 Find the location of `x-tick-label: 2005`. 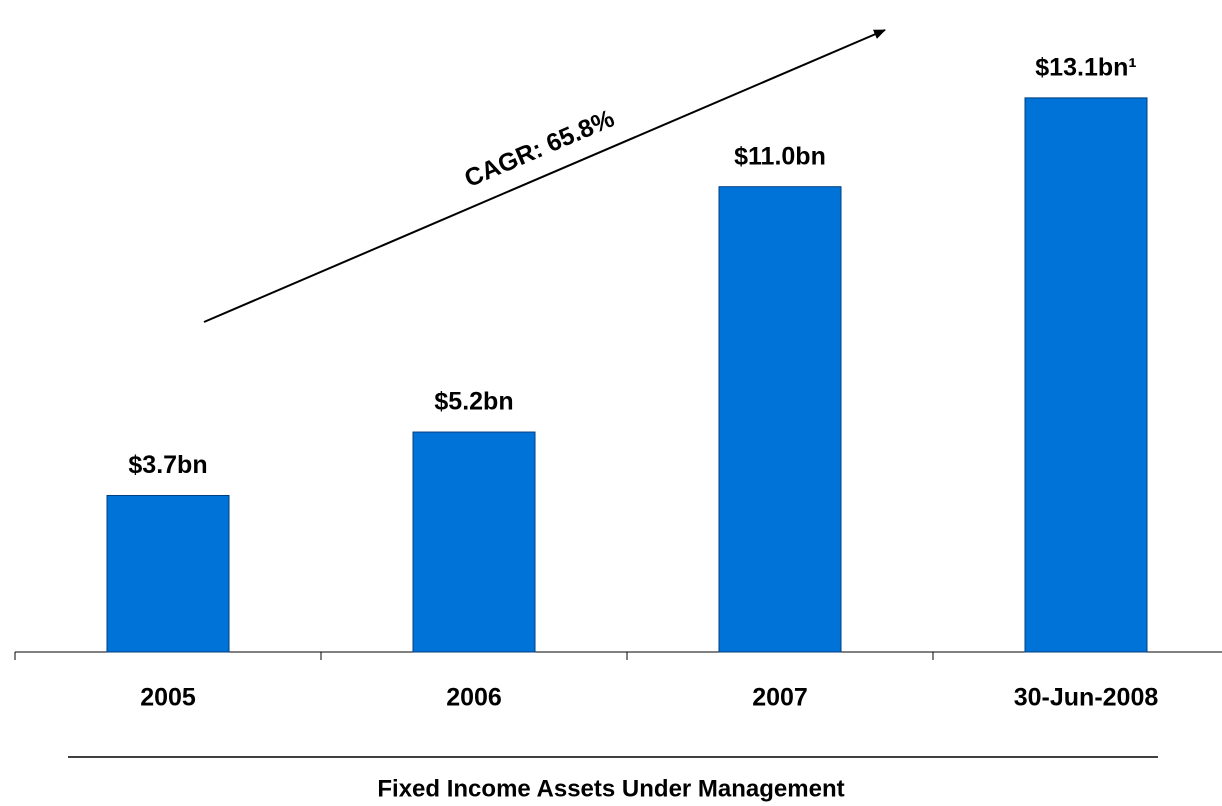

x-tick-label: 2005 is located at coordinates (168, 698).